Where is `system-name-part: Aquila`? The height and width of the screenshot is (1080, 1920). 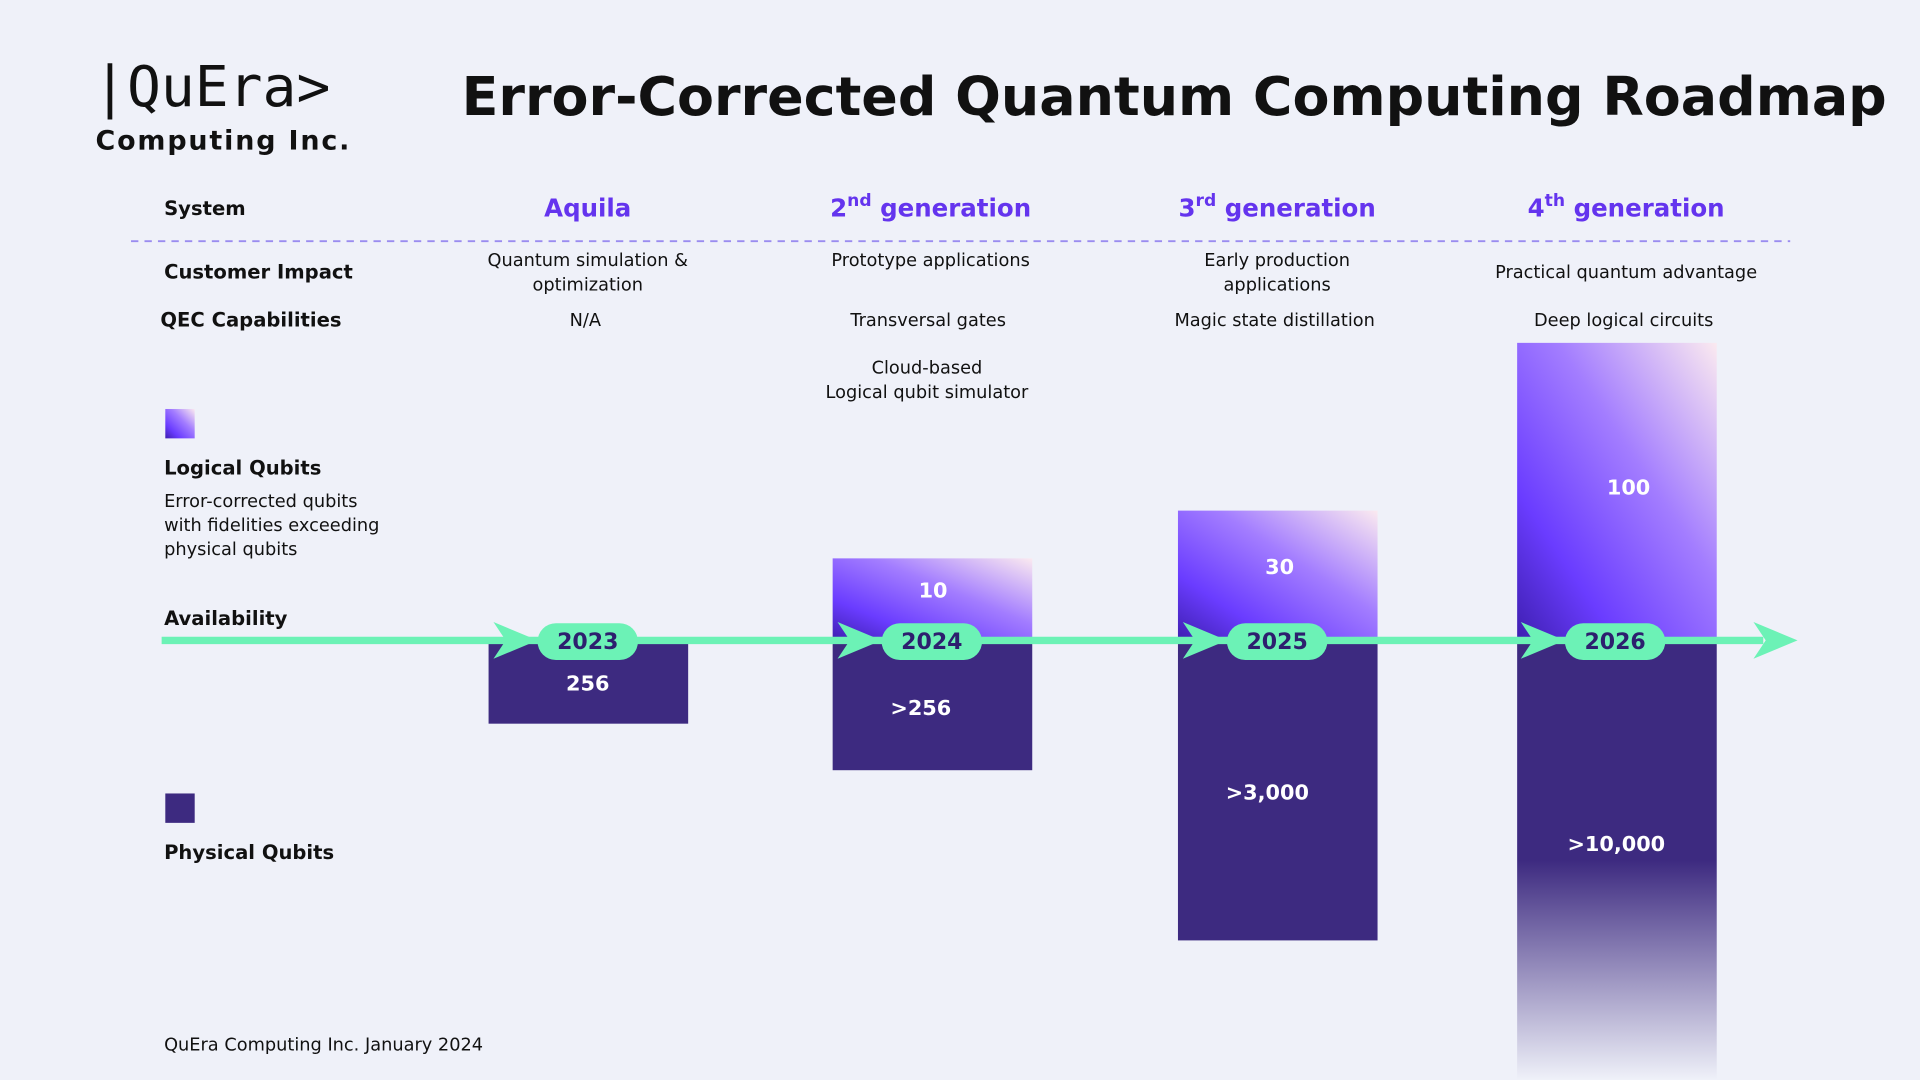
system-name-part: Aquila is located at coordinates (587, 207).